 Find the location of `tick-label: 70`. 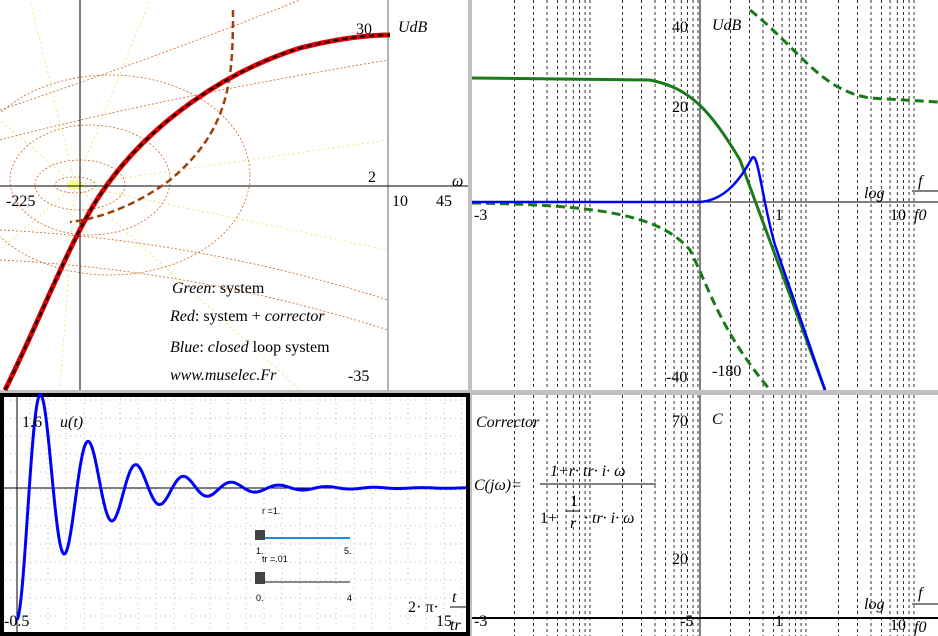

tick-label: 70 is located at coordinates (680, 421).